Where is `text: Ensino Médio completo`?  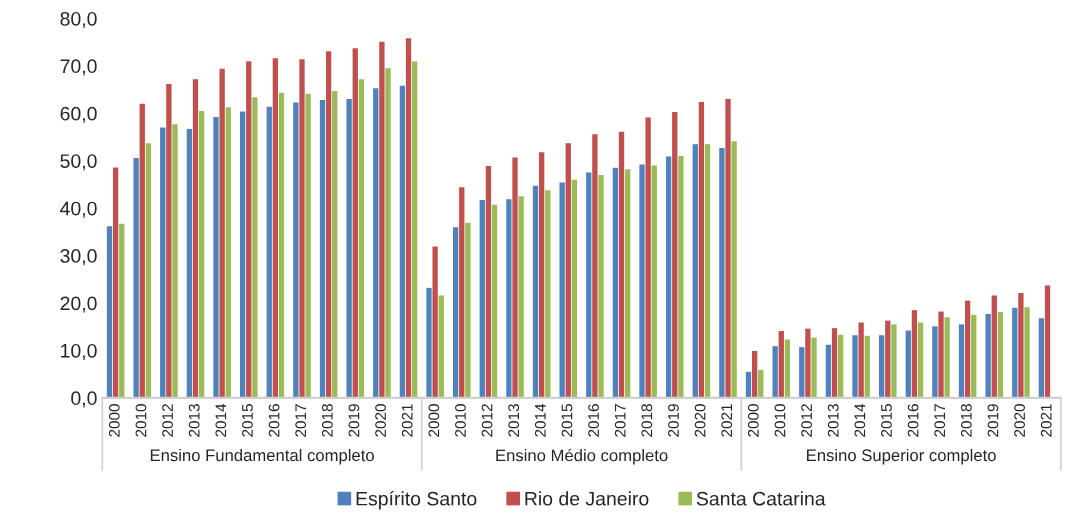 text: Ensino Médio completo is located at coordinates (582, 456).